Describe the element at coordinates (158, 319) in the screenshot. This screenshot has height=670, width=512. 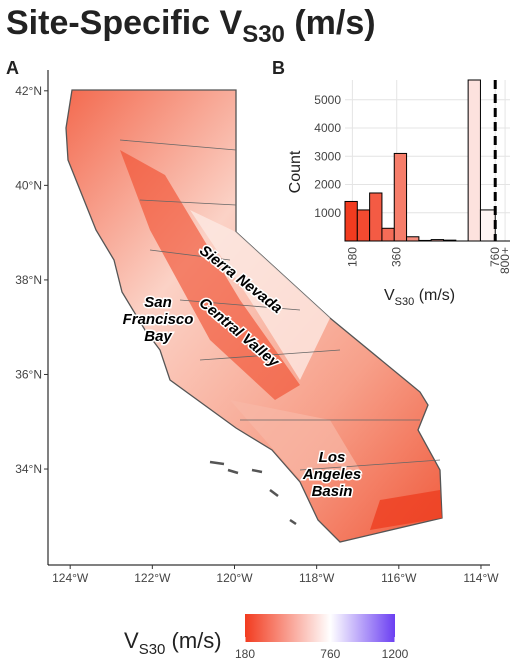
I see `region-label: Francisco` at that location.